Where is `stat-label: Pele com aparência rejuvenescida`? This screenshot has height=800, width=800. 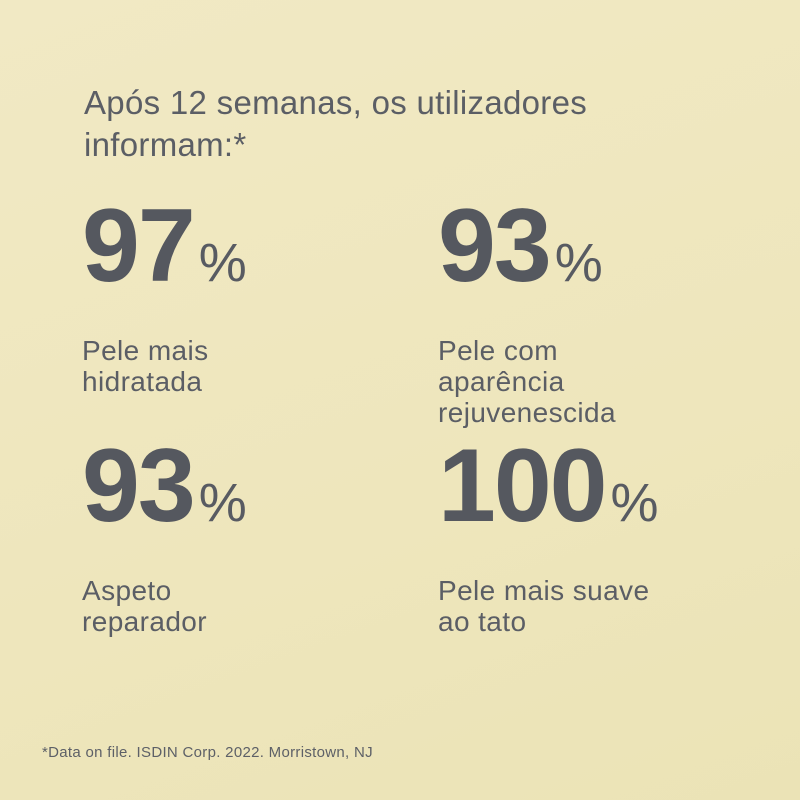
stat-label: Pele com aparência rejuvenescida is located at coordinates (527, 381).